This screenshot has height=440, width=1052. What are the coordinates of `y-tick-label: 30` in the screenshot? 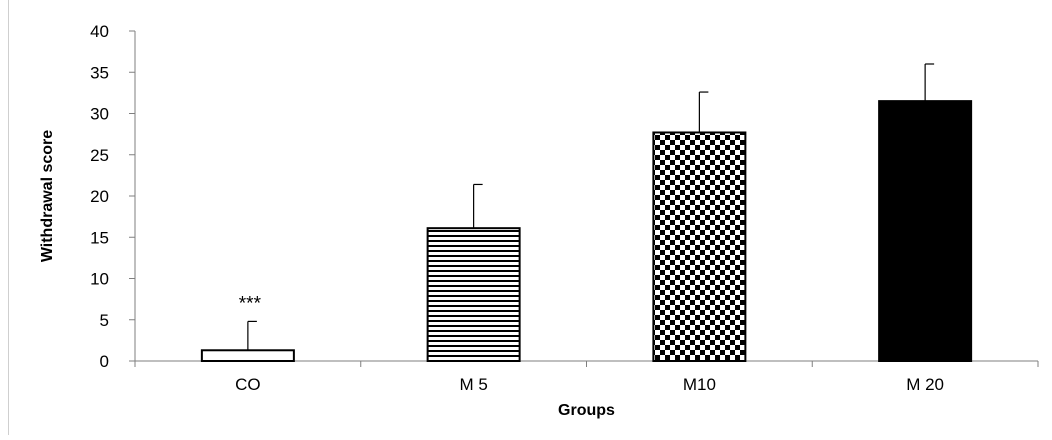 It's located at (99, 114).